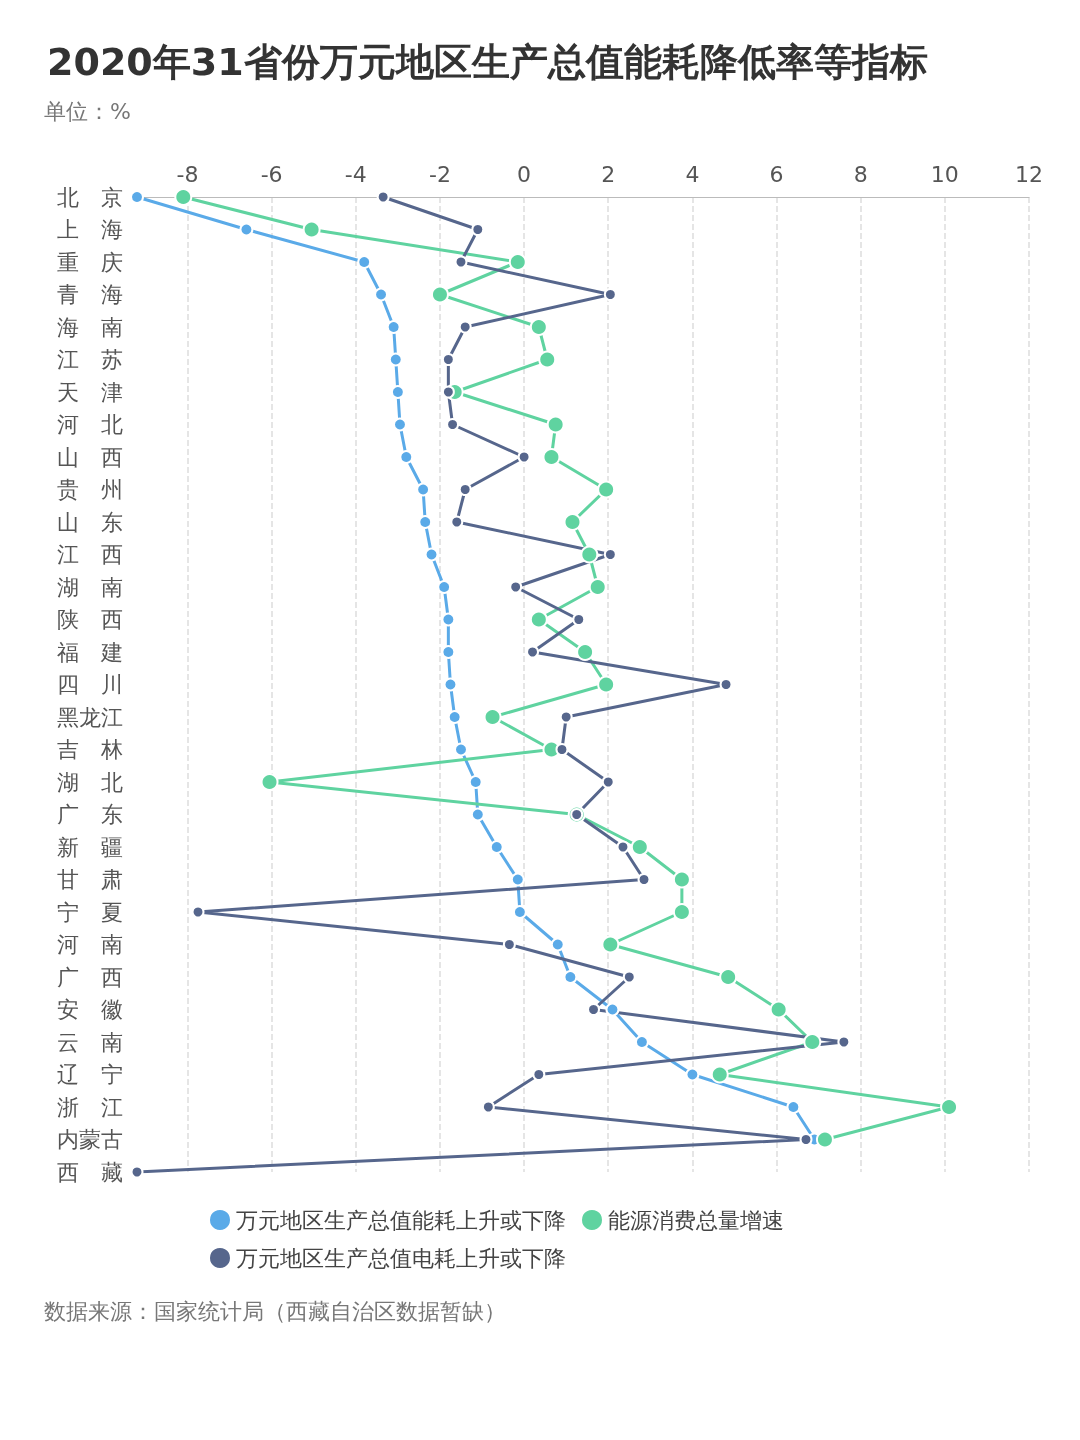 This screenshot has height=1440, width=1080. I want to click on y-tick-label: 安 徽, so click(90, 1009).